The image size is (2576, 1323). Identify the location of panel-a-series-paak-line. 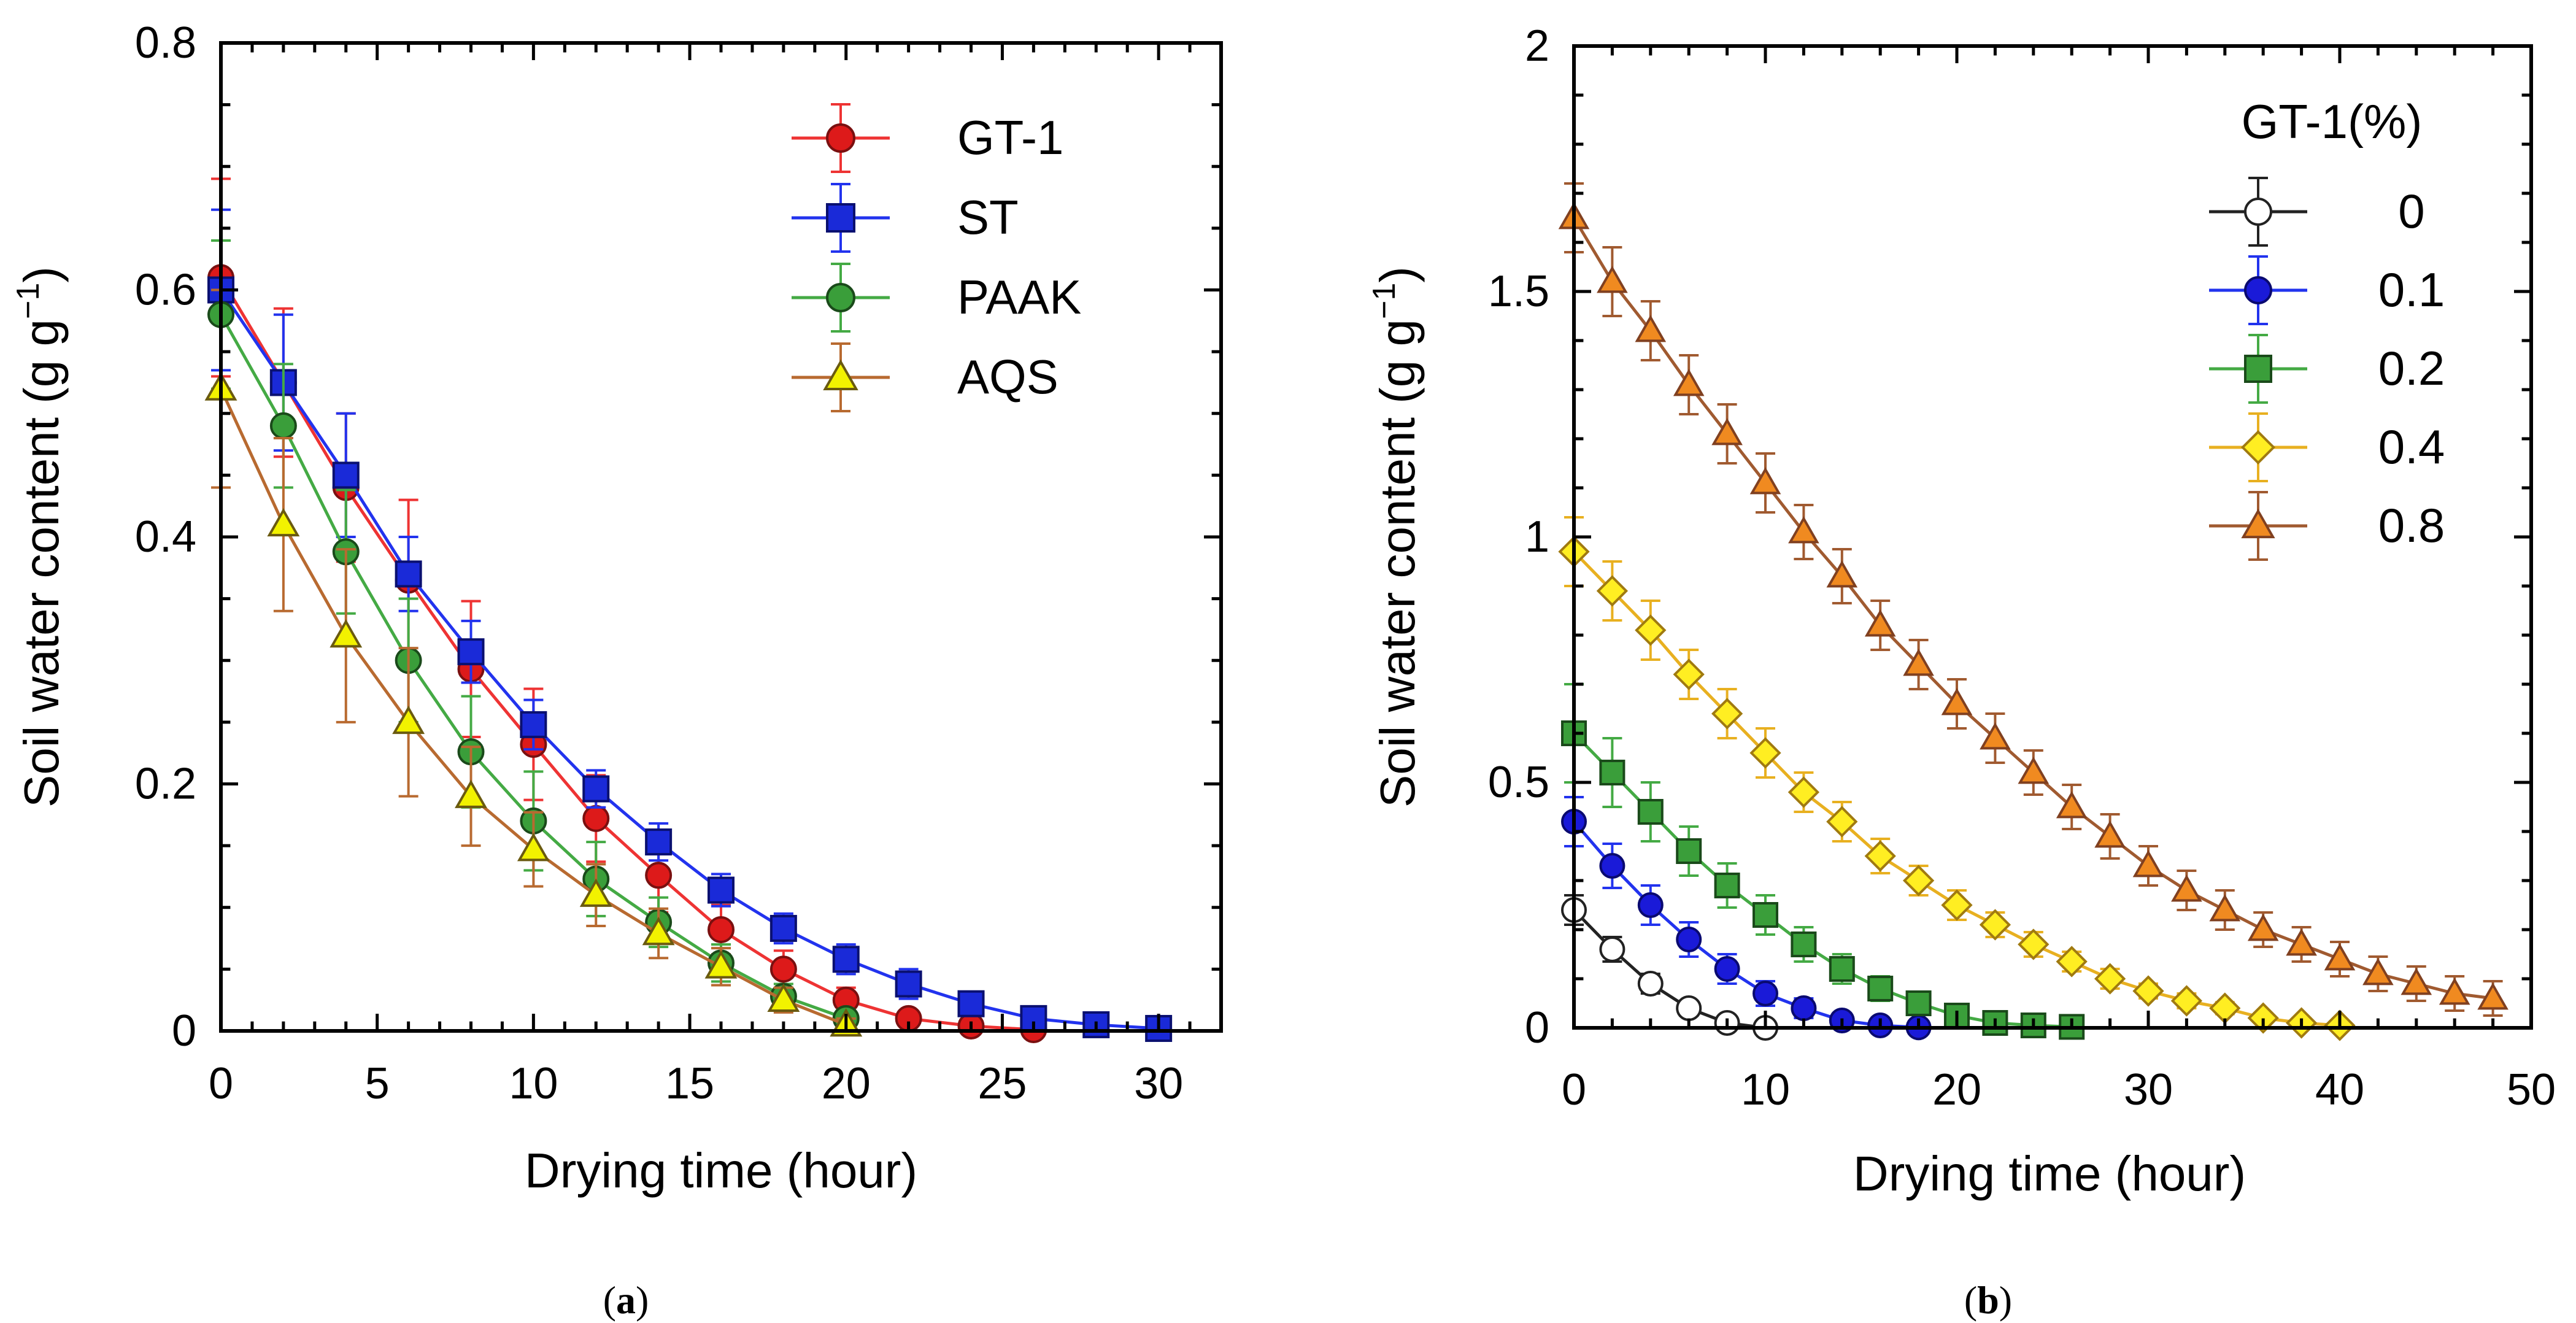
(533, 667).